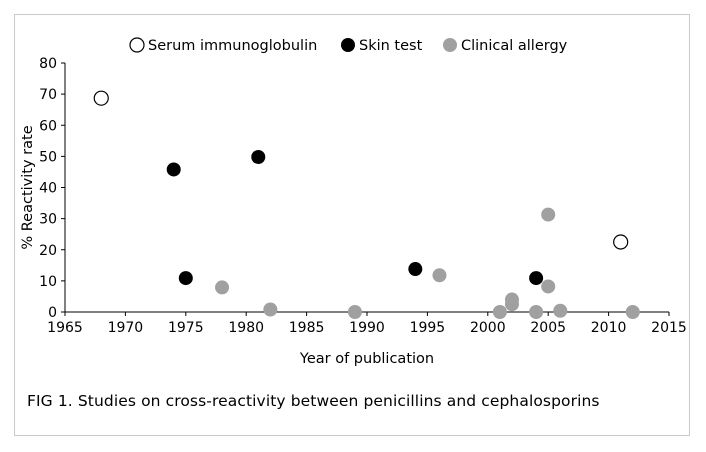 The height and width of the screenshot is (452, 706). What do you see at coordinates (366, 359) in the screenshot?
I see `x-axis-title: Year of publication` at bounding box center [366, 359].